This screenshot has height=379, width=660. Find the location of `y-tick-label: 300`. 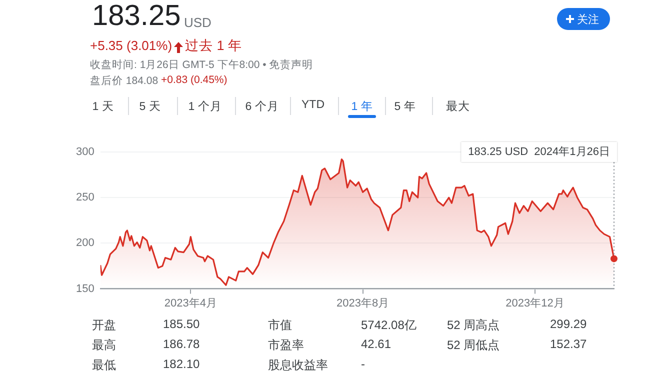

y-tick-label: 300 is located at coordinates (85, 152).